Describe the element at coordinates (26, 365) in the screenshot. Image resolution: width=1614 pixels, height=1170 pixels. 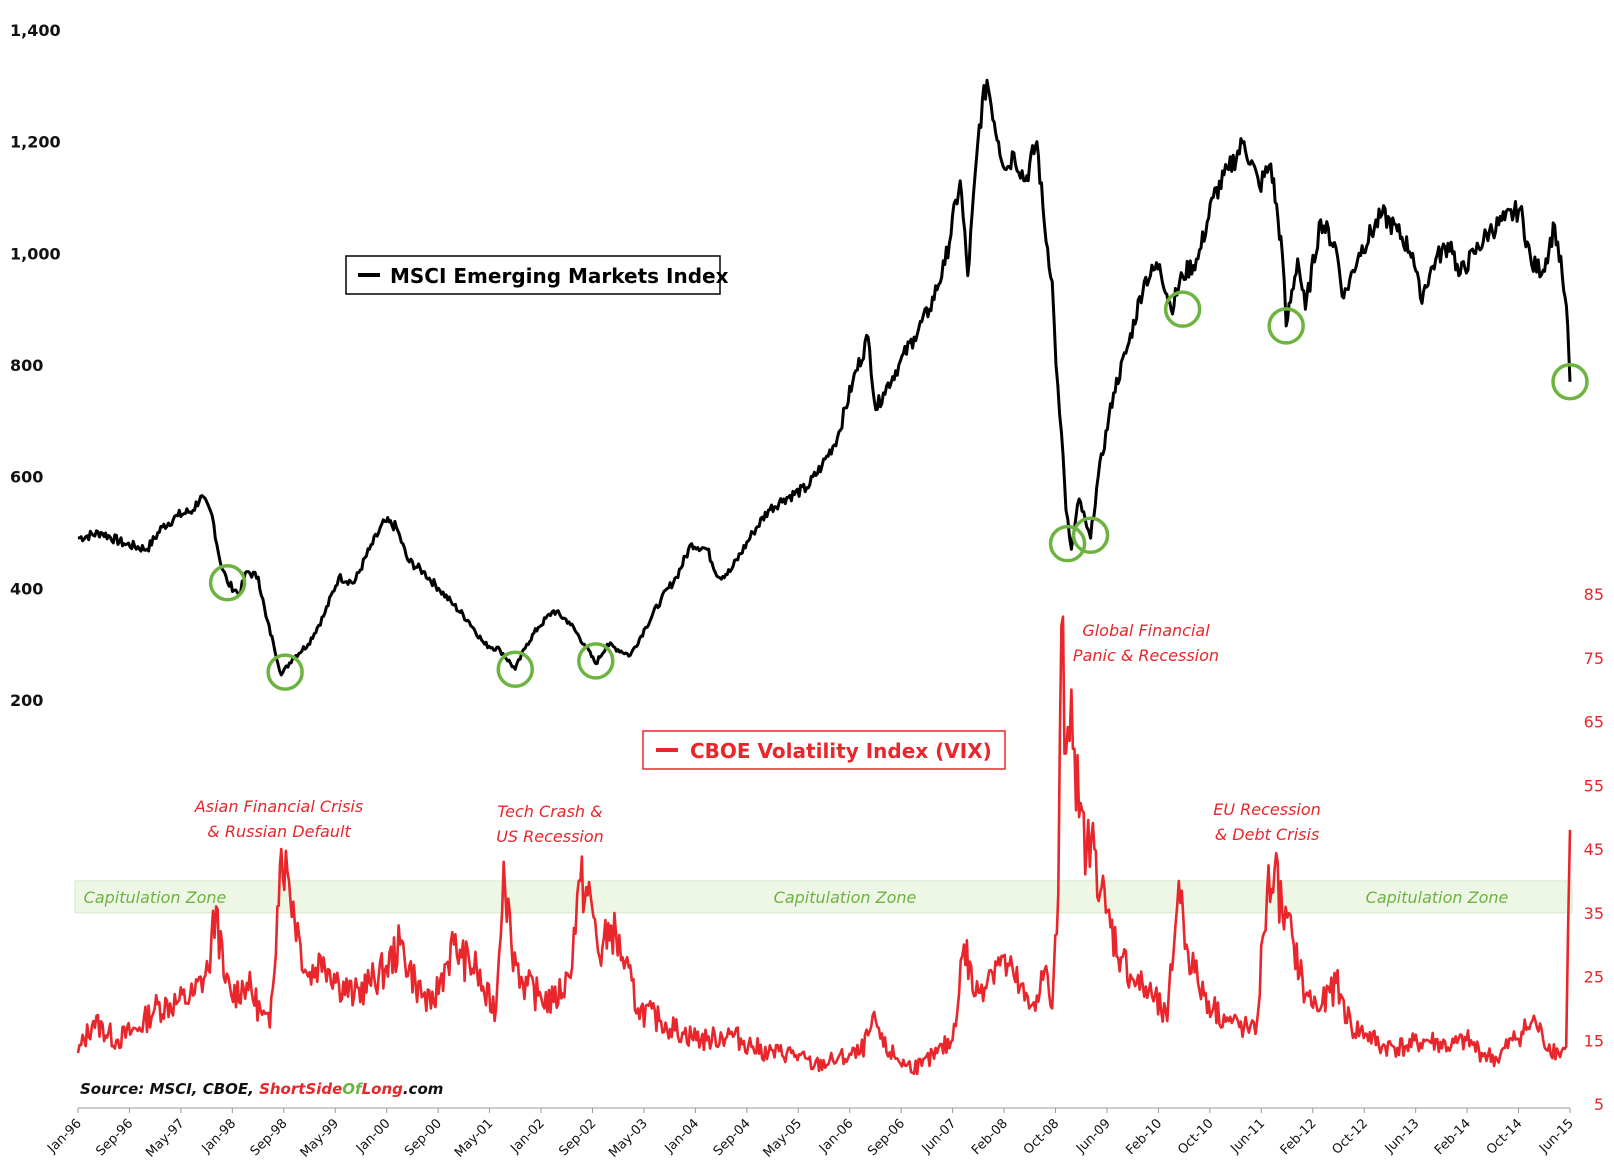
I see `y-left-tick-label: 800` at that location.